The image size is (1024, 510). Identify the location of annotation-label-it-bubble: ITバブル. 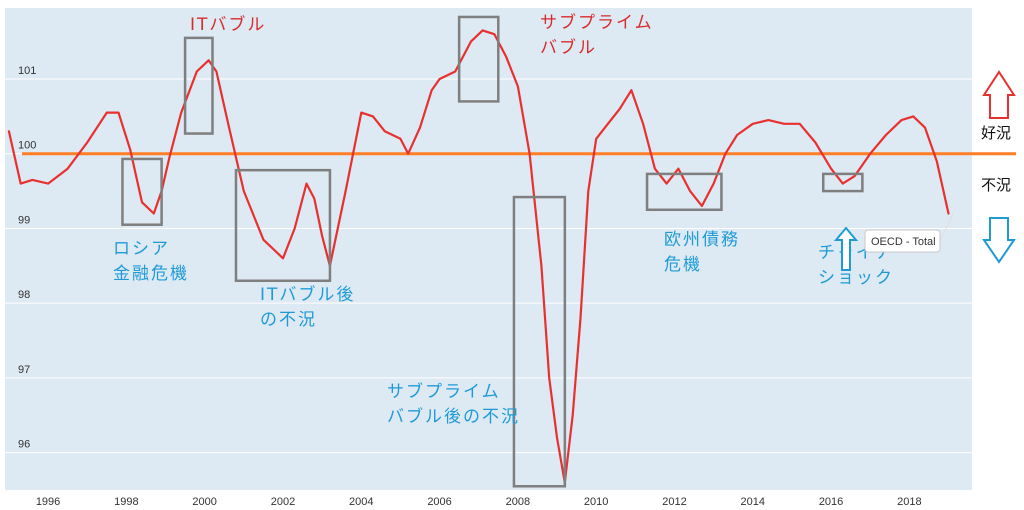
(228, 24).